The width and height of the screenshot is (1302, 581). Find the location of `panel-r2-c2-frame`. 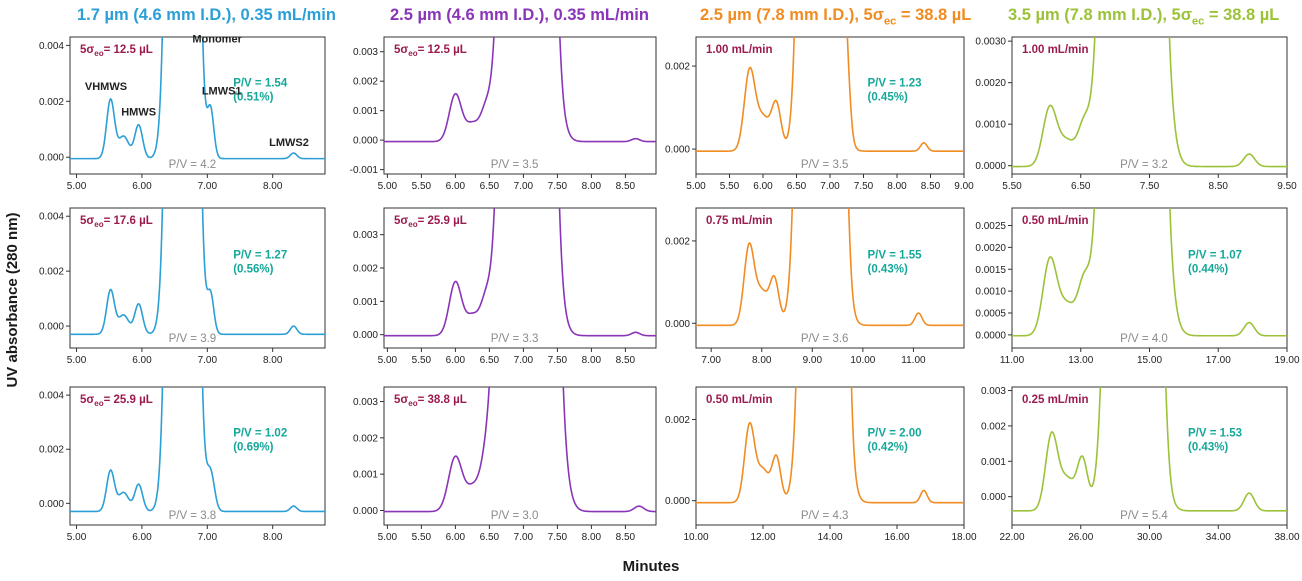

panel-r2-c2-frame is located at coordinates (520, 278).